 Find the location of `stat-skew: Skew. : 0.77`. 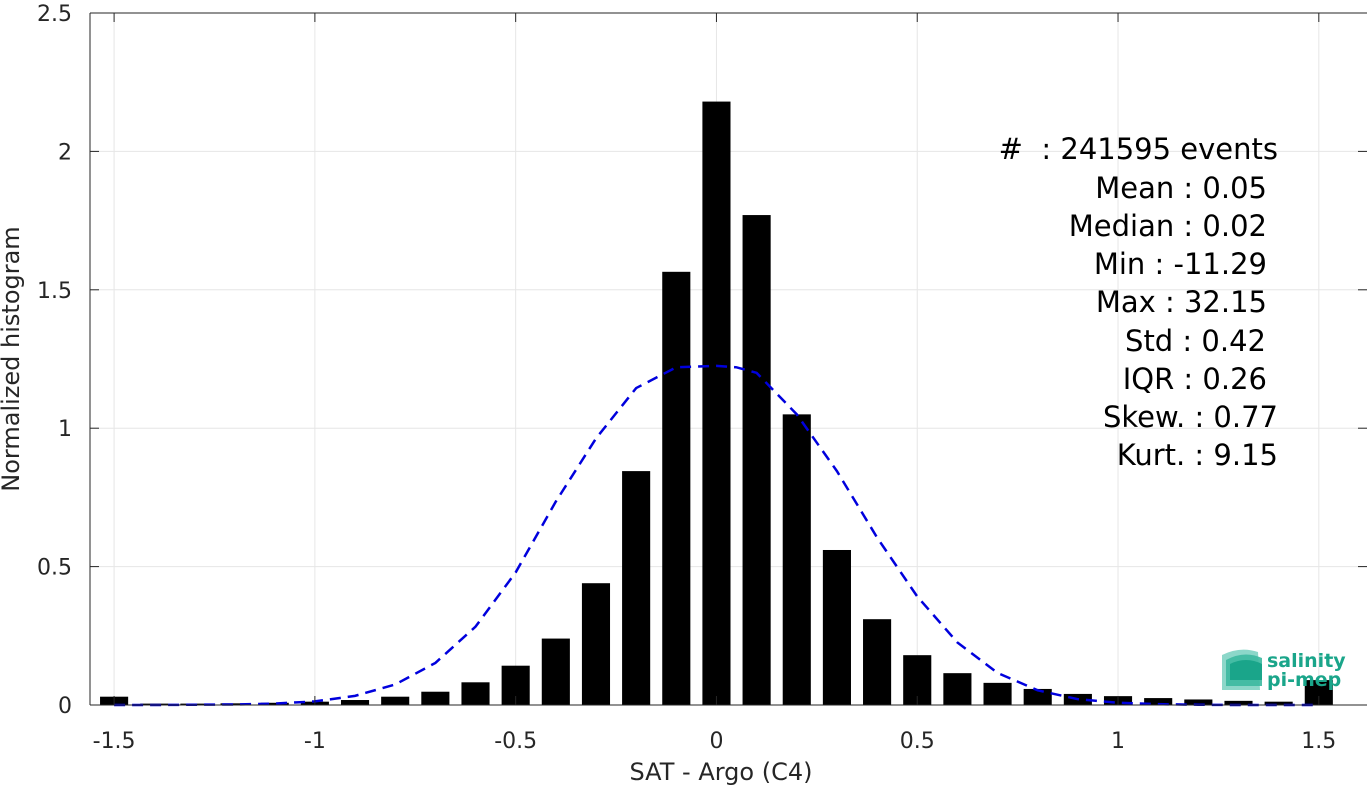

stat-skew: Skew. : 0.77 is located at coordinates (1190, 417).